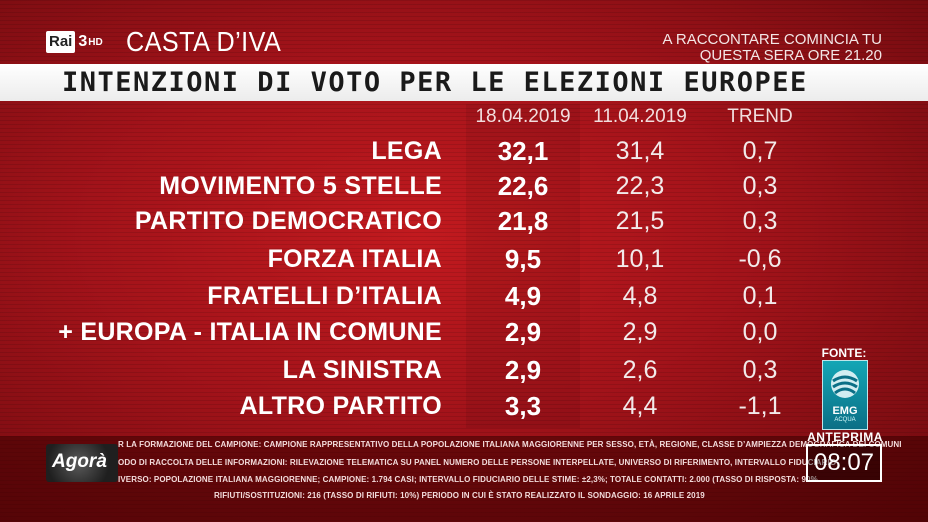 This screenshot has height=522, width=928. Describe the element at coordinates (640, 332) in the screenshot. I see `value-previous: 2,9` at that location.